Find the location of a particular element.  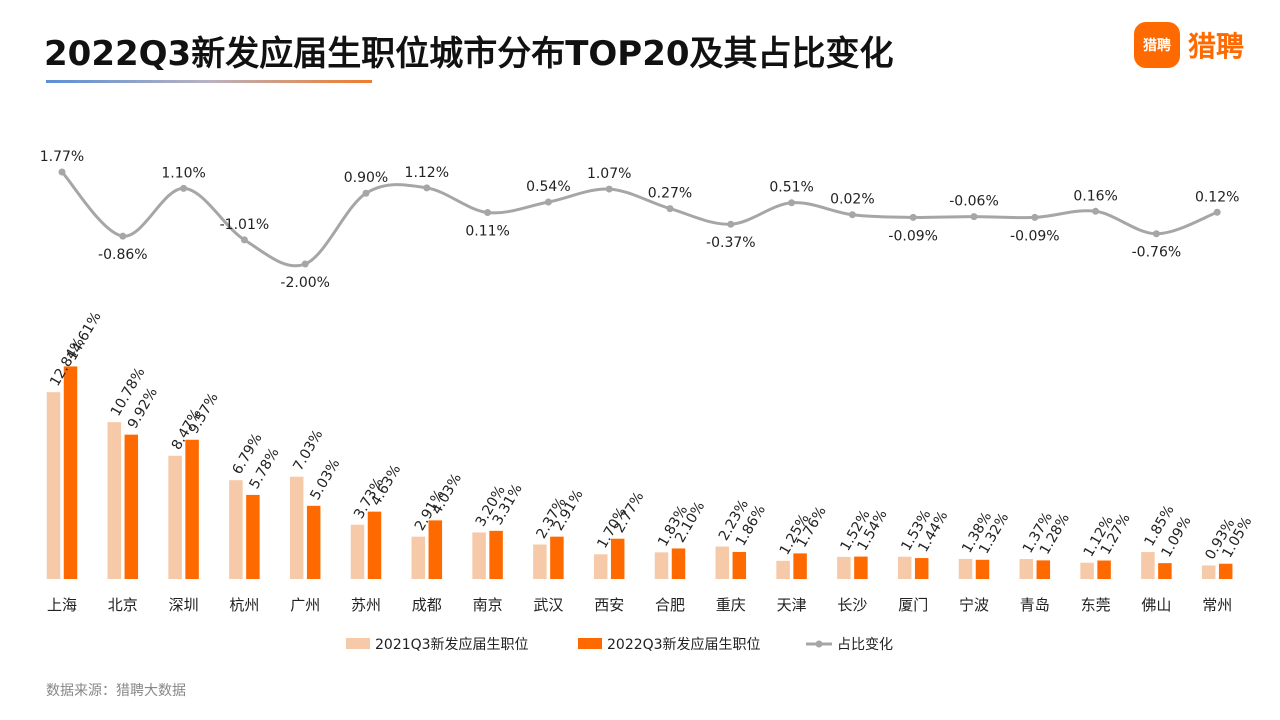

change-label-11: -0.37% is located at coordinates (731, 243).